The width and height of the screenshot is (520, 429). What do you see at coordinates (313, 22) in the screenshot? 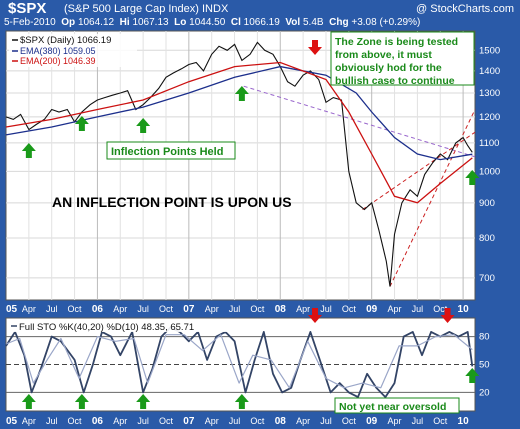
I see `quote-vol: 5.4B` at bounding box center [313, 22].